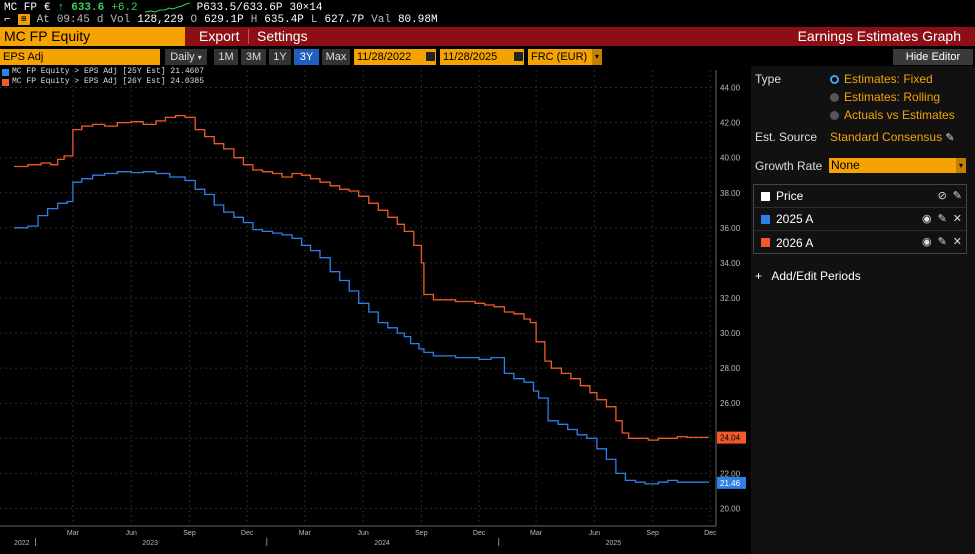 This screenshot has width=975, height=554. What do you see at coordinates (306, 7) in the screenshot?
I see `quote-size: 30×14` at bounding box center [306, 7].